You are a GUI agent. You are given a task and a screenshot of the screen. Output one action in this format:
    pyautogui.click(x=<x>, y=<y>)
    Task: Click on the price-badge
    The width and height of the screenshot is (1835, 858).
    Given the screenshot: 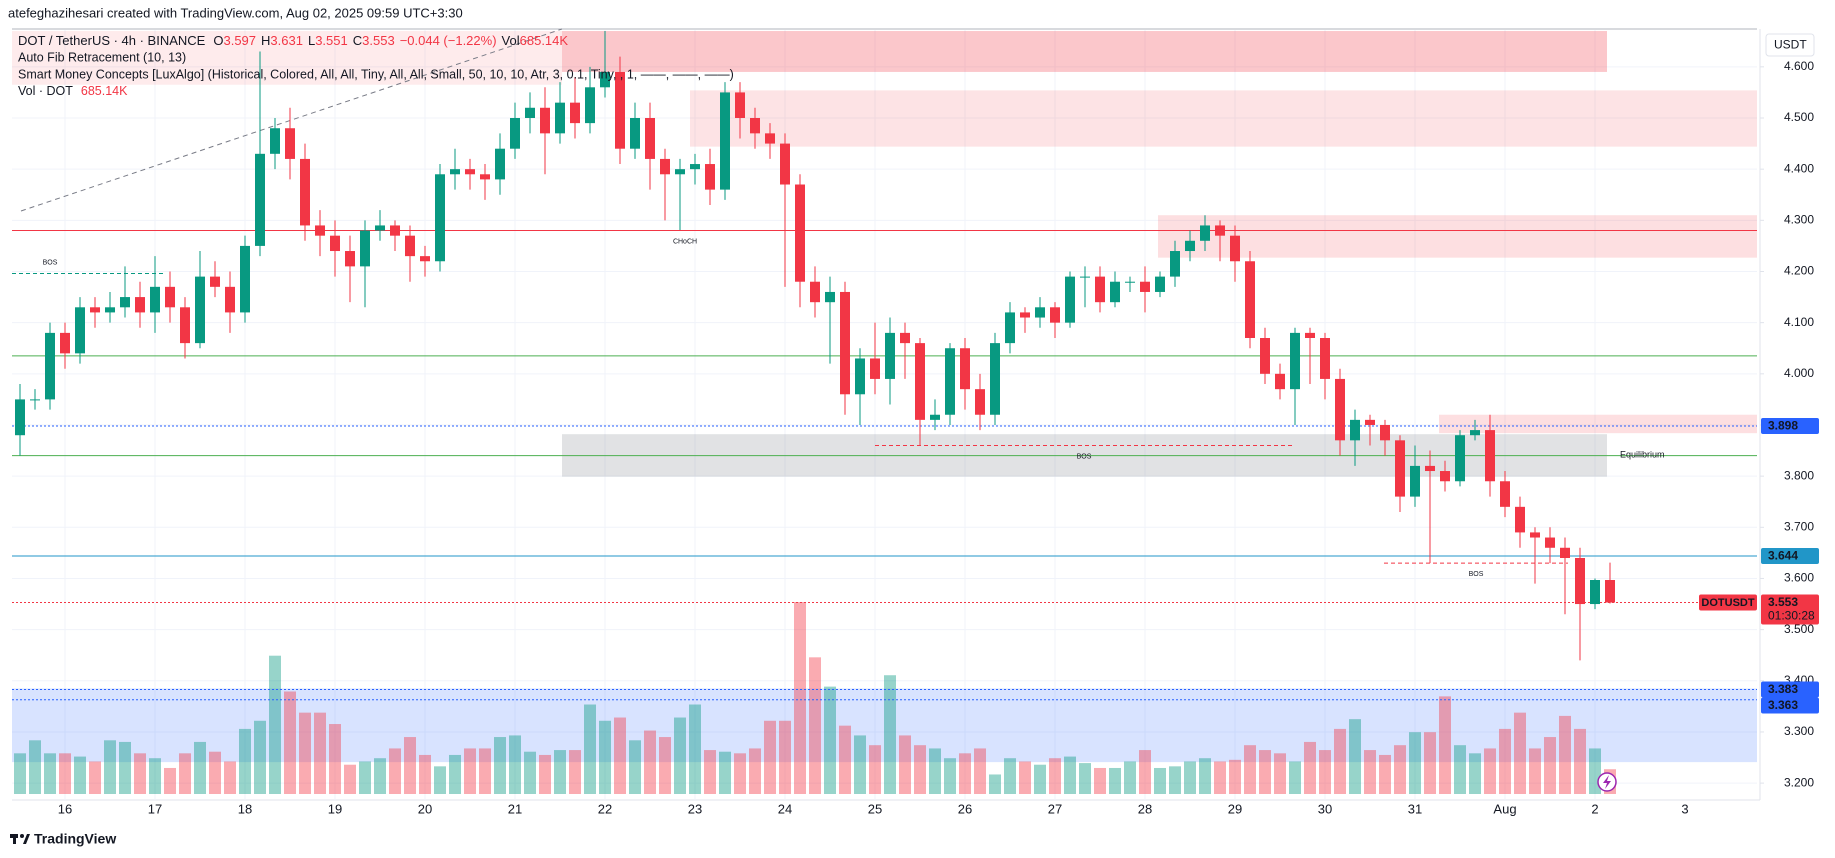 What is the action you would take?
    pyautogui.click(x=1790, y=426)
    